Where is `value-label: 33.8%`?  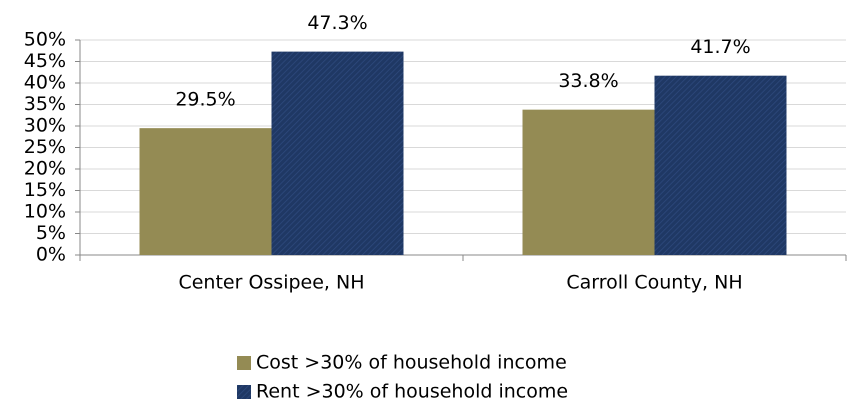 value-label: 33.8% is located at coordinates (588, 81).